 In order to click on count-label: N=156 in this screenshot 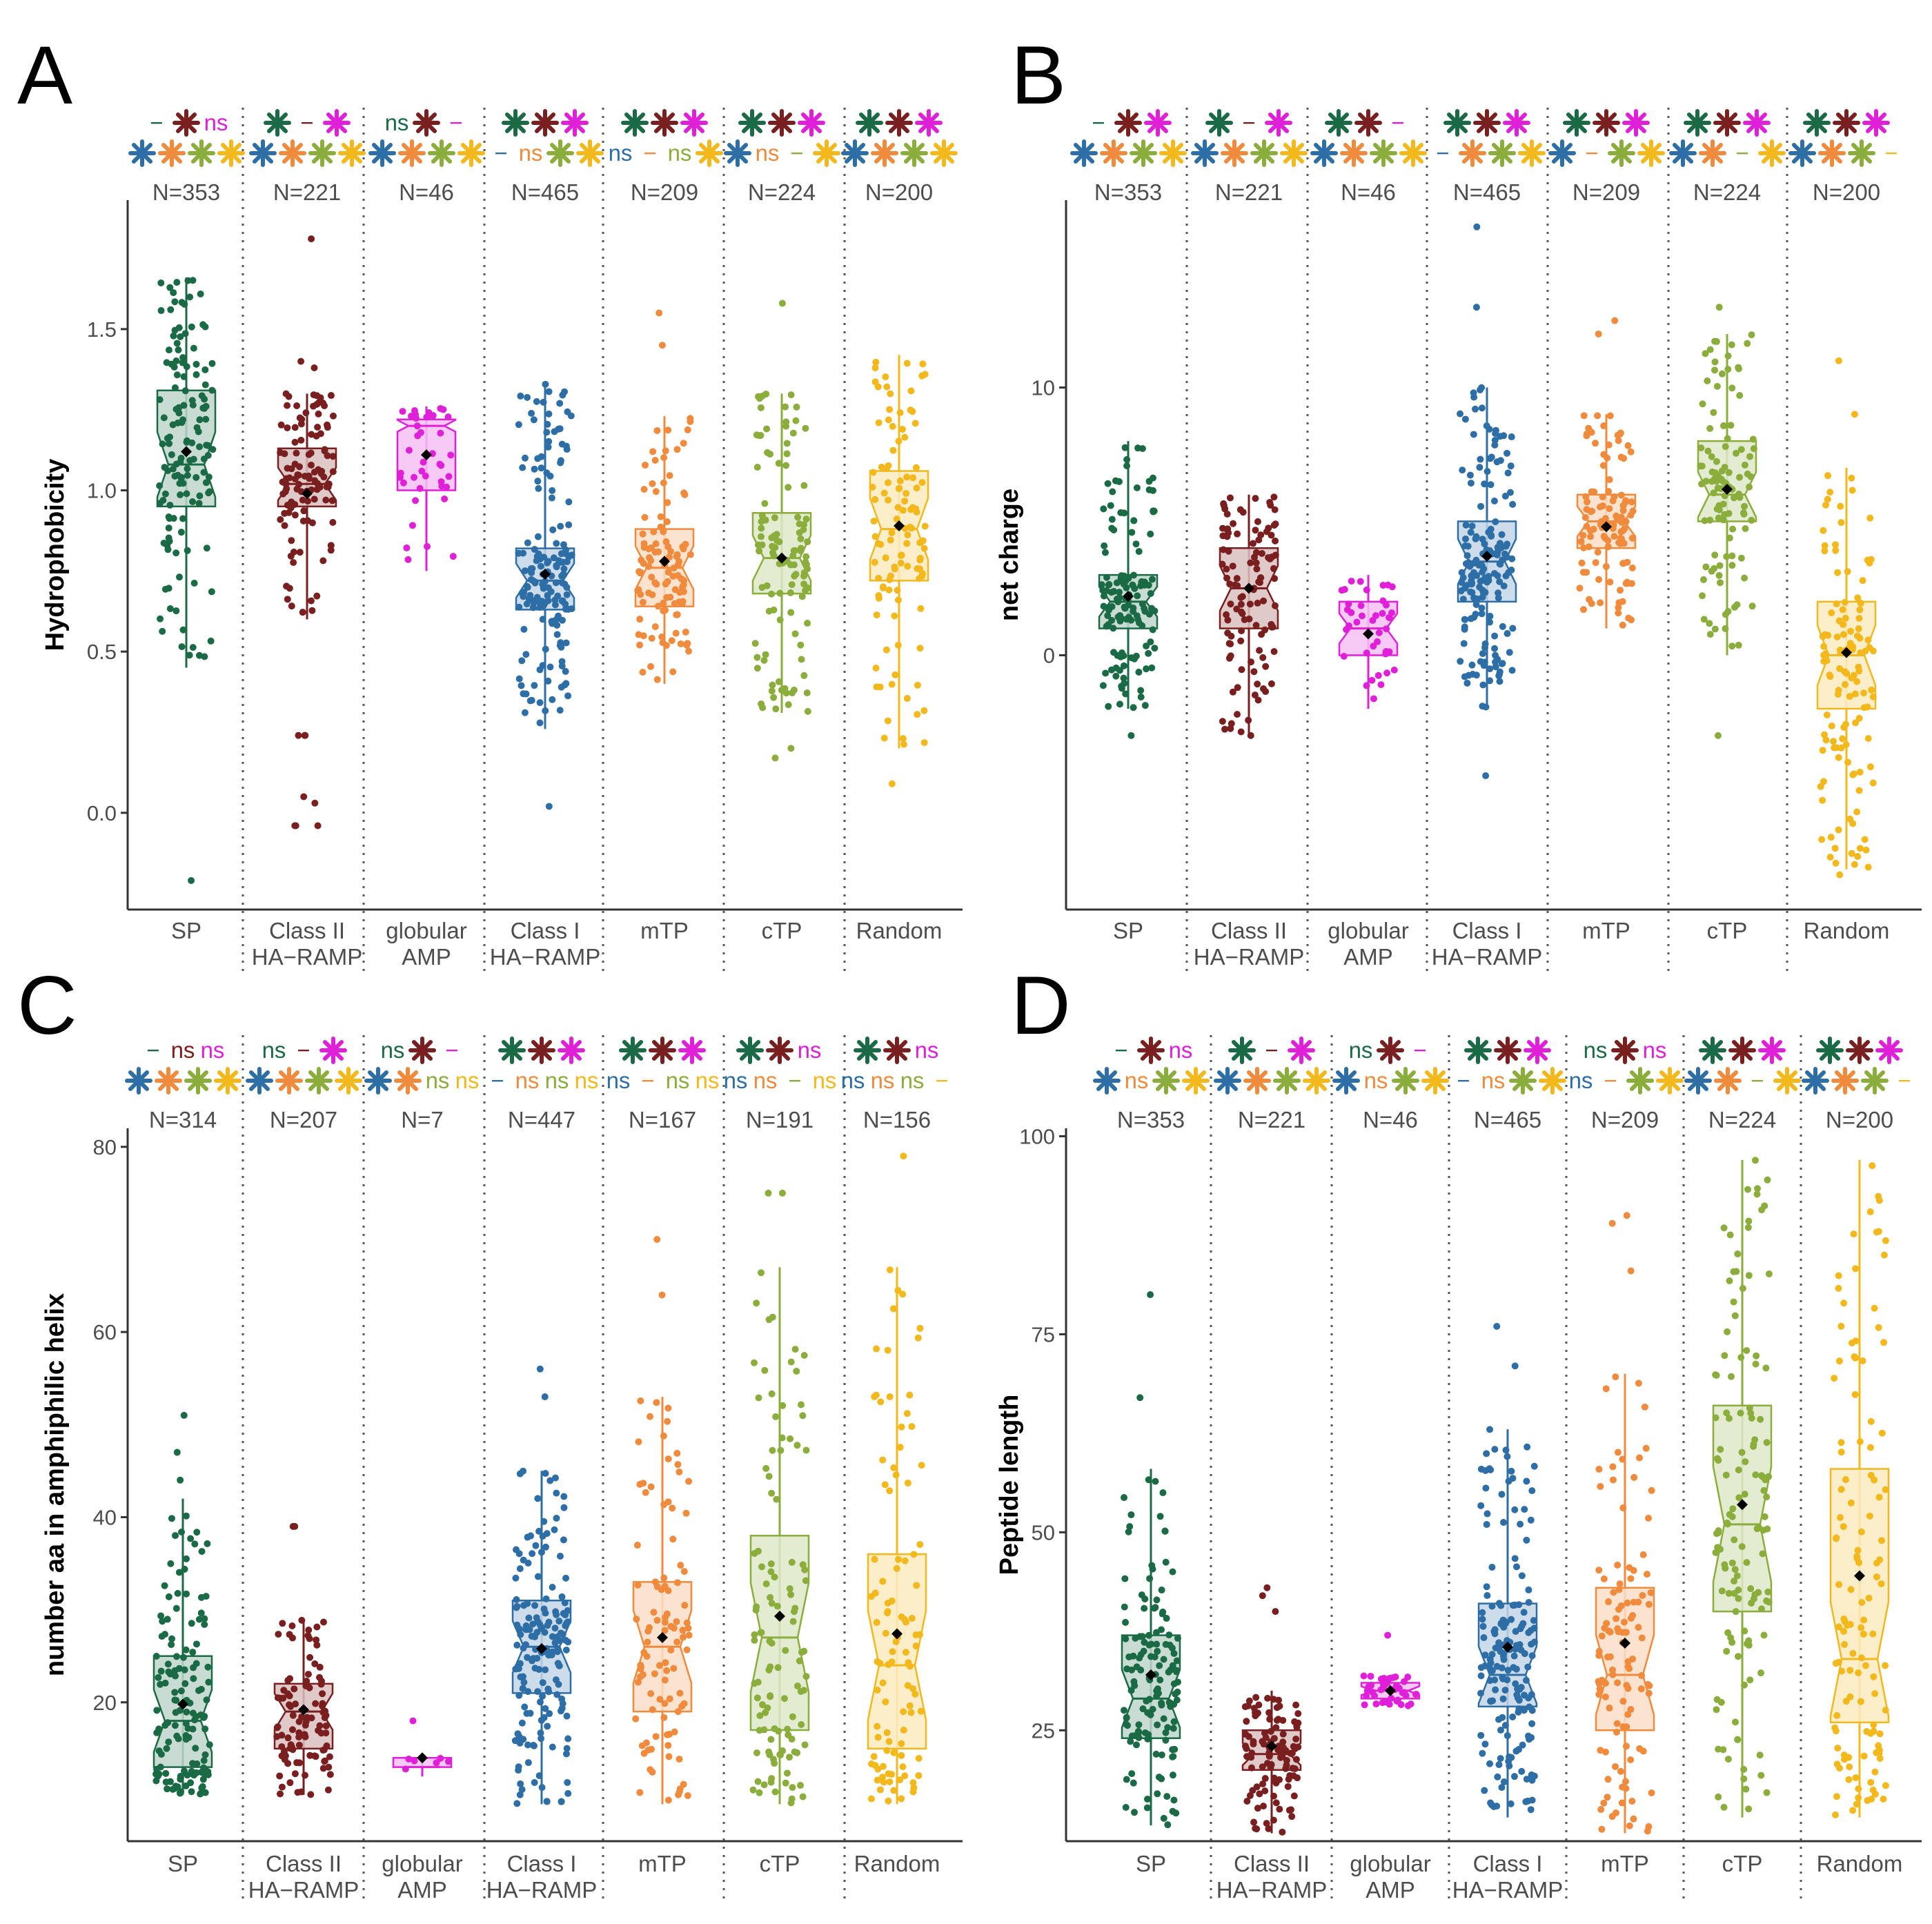, I will do `click(897, 1119)`.